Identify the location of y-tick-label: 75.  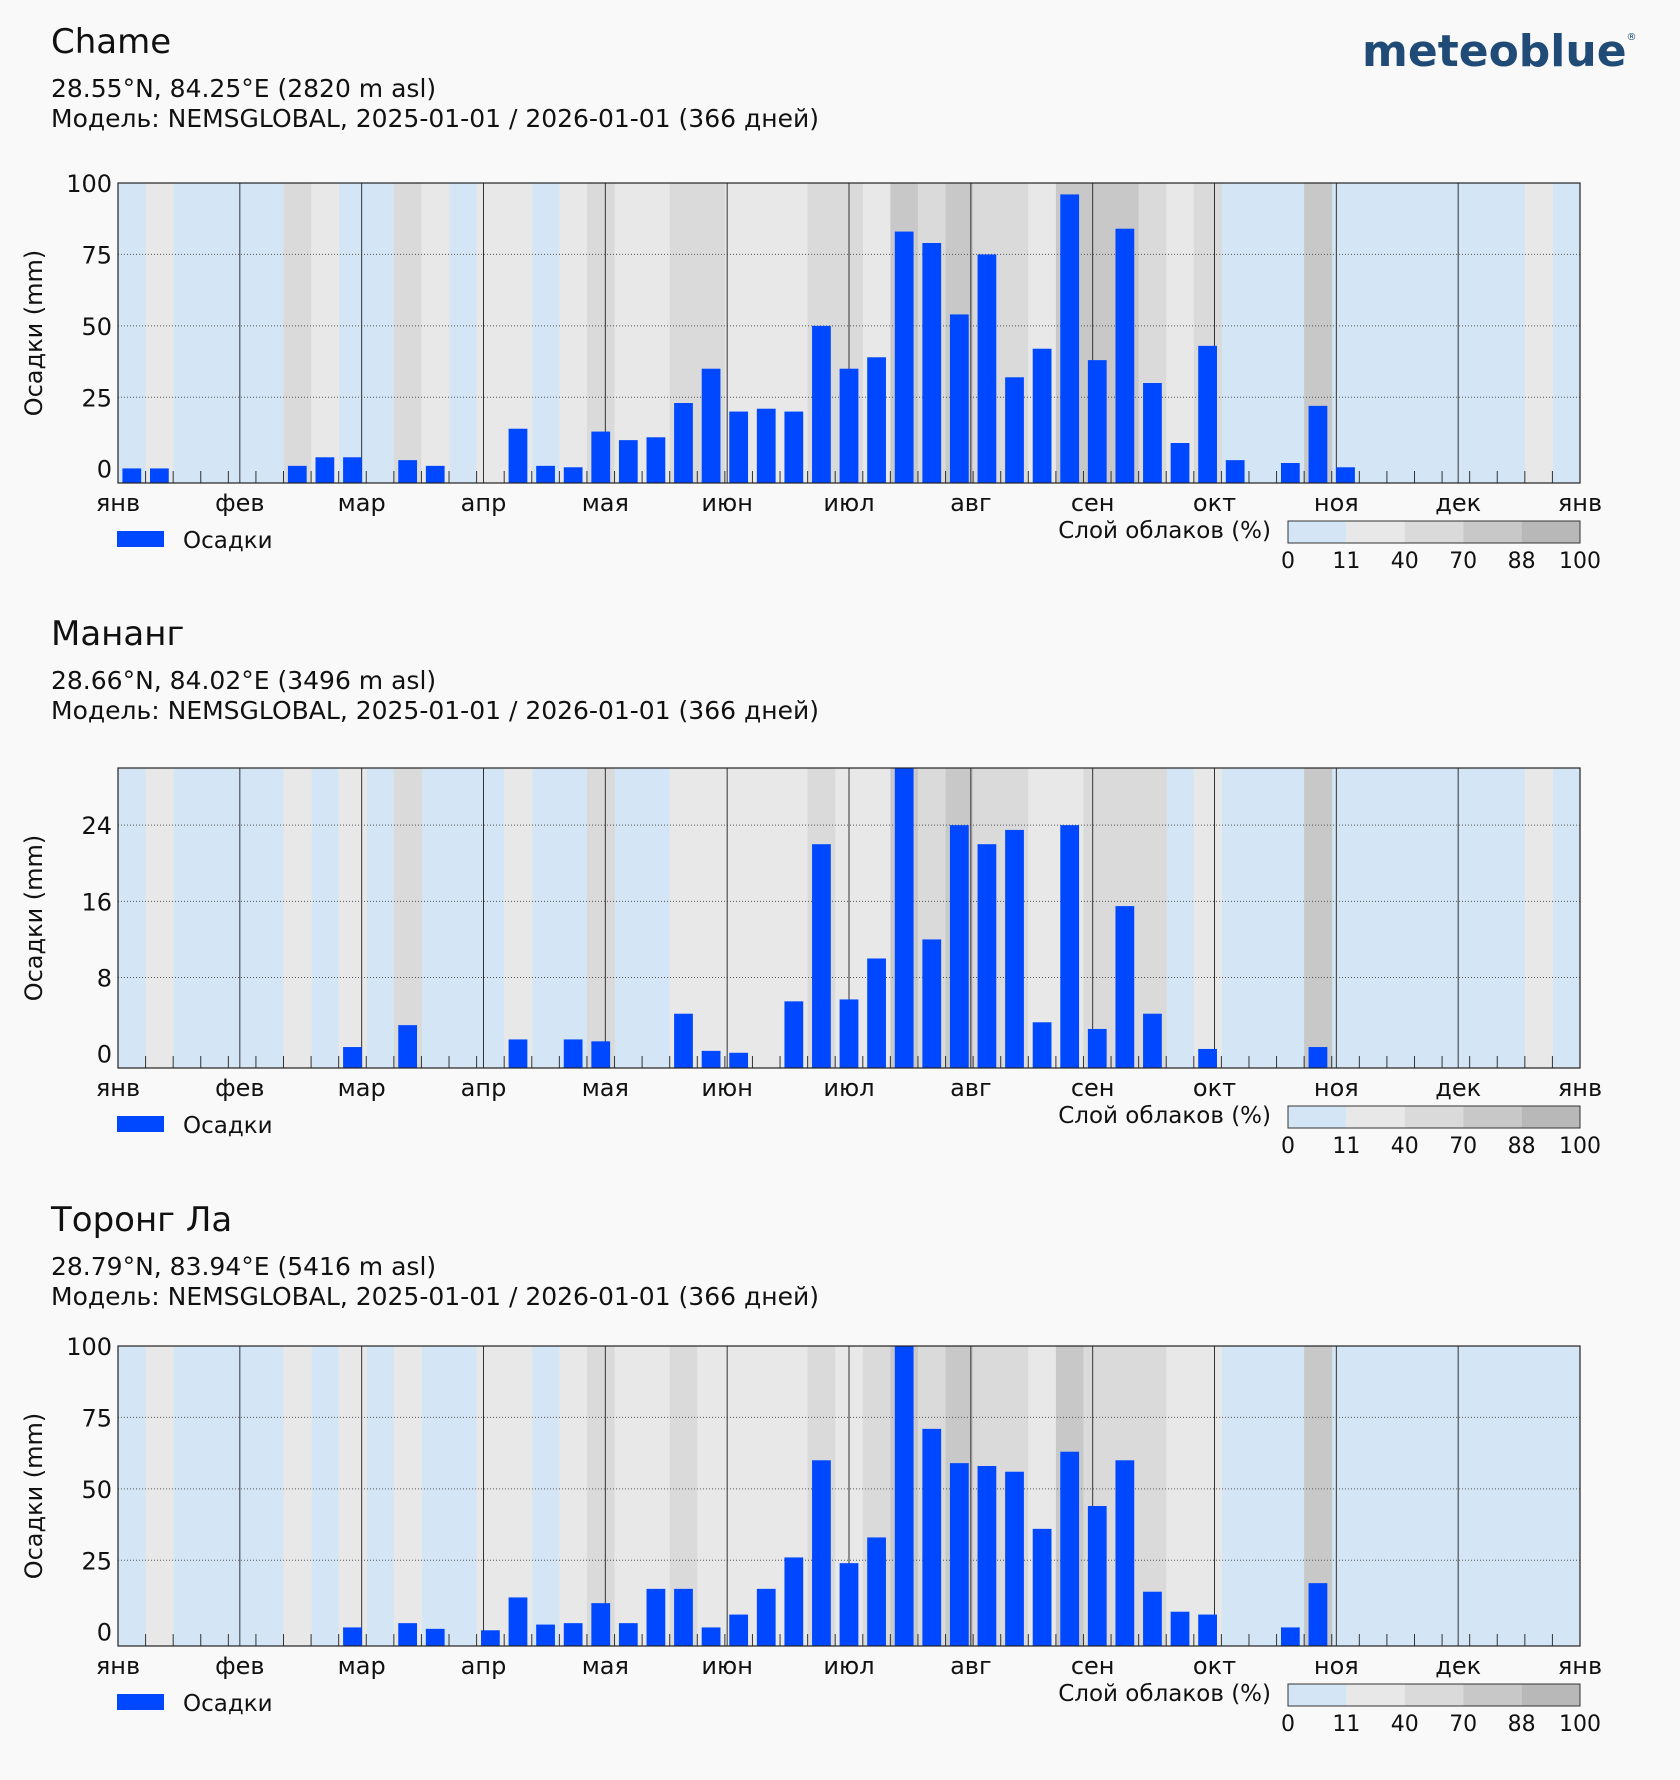
(96, 255).